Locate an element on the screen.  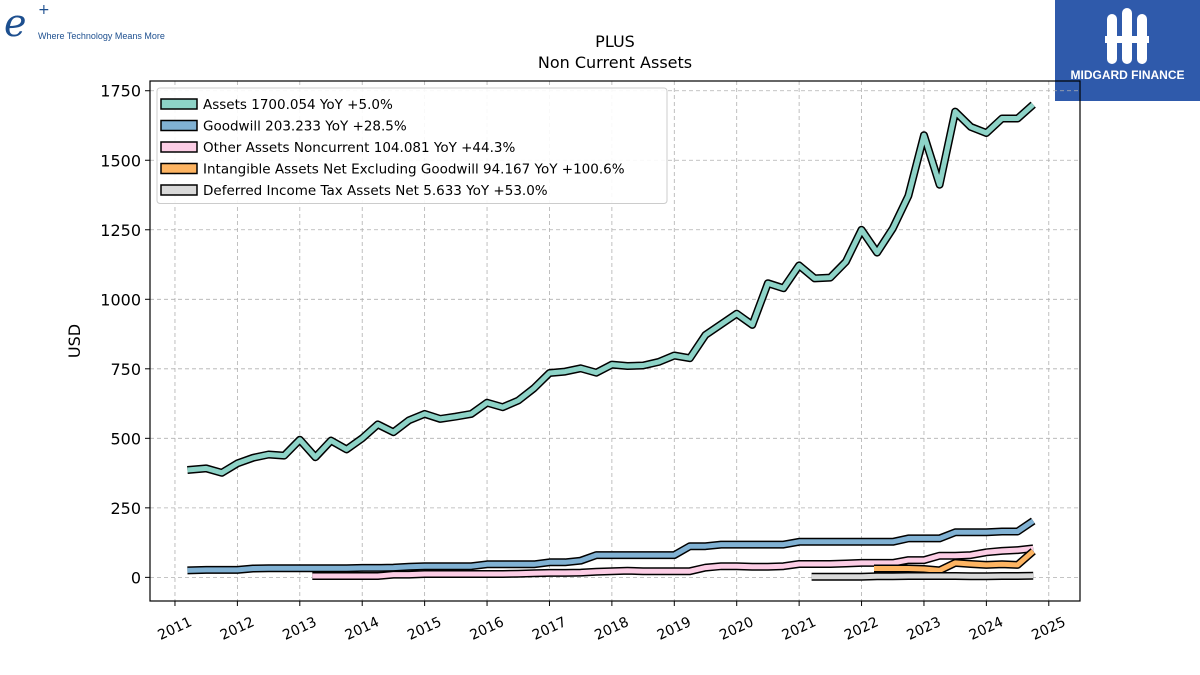
e-plus-logo: e + Where Technology Means More is located at coordinates (104, 23).